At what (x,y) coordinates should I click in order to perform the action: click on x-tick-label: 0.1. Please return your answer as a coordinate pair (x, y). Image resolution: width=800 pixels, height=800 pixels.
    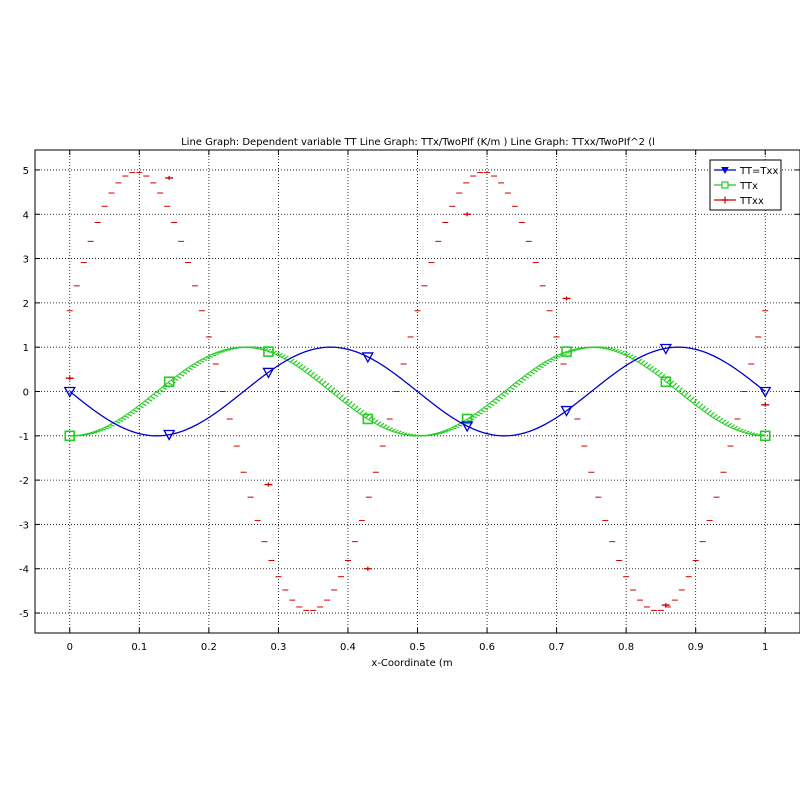
    Looking at the image, I should click on (139, 647).